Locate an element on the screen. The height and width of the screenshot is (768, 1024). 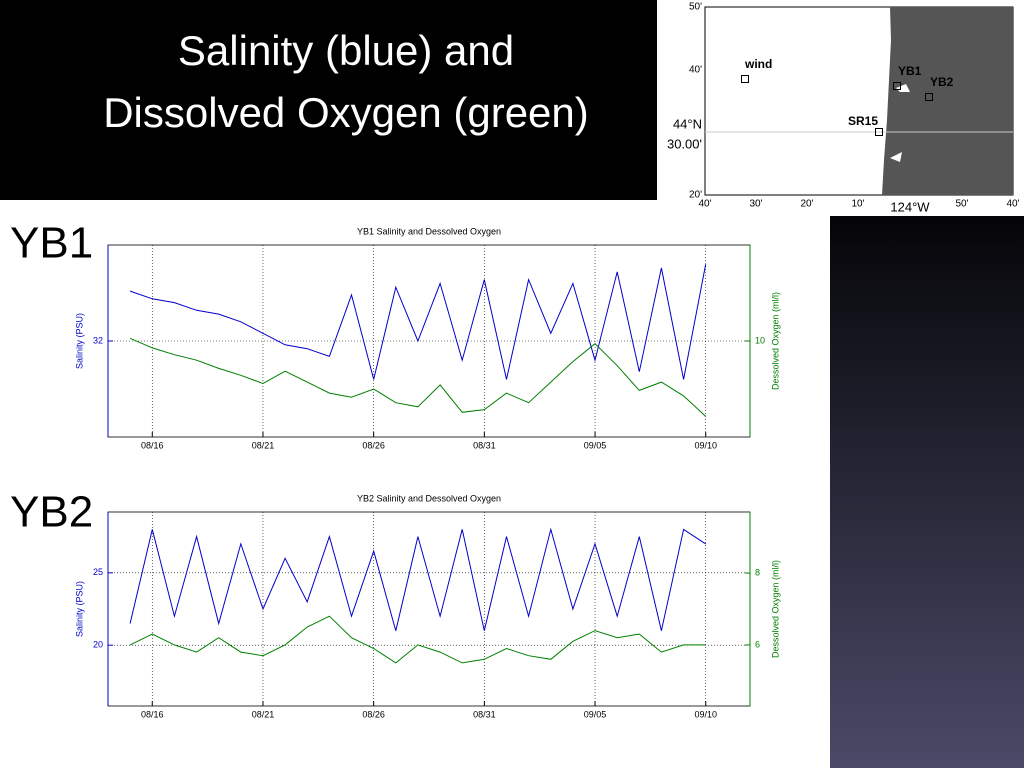
station-label: SR15 is located at coordinates (863, 121).